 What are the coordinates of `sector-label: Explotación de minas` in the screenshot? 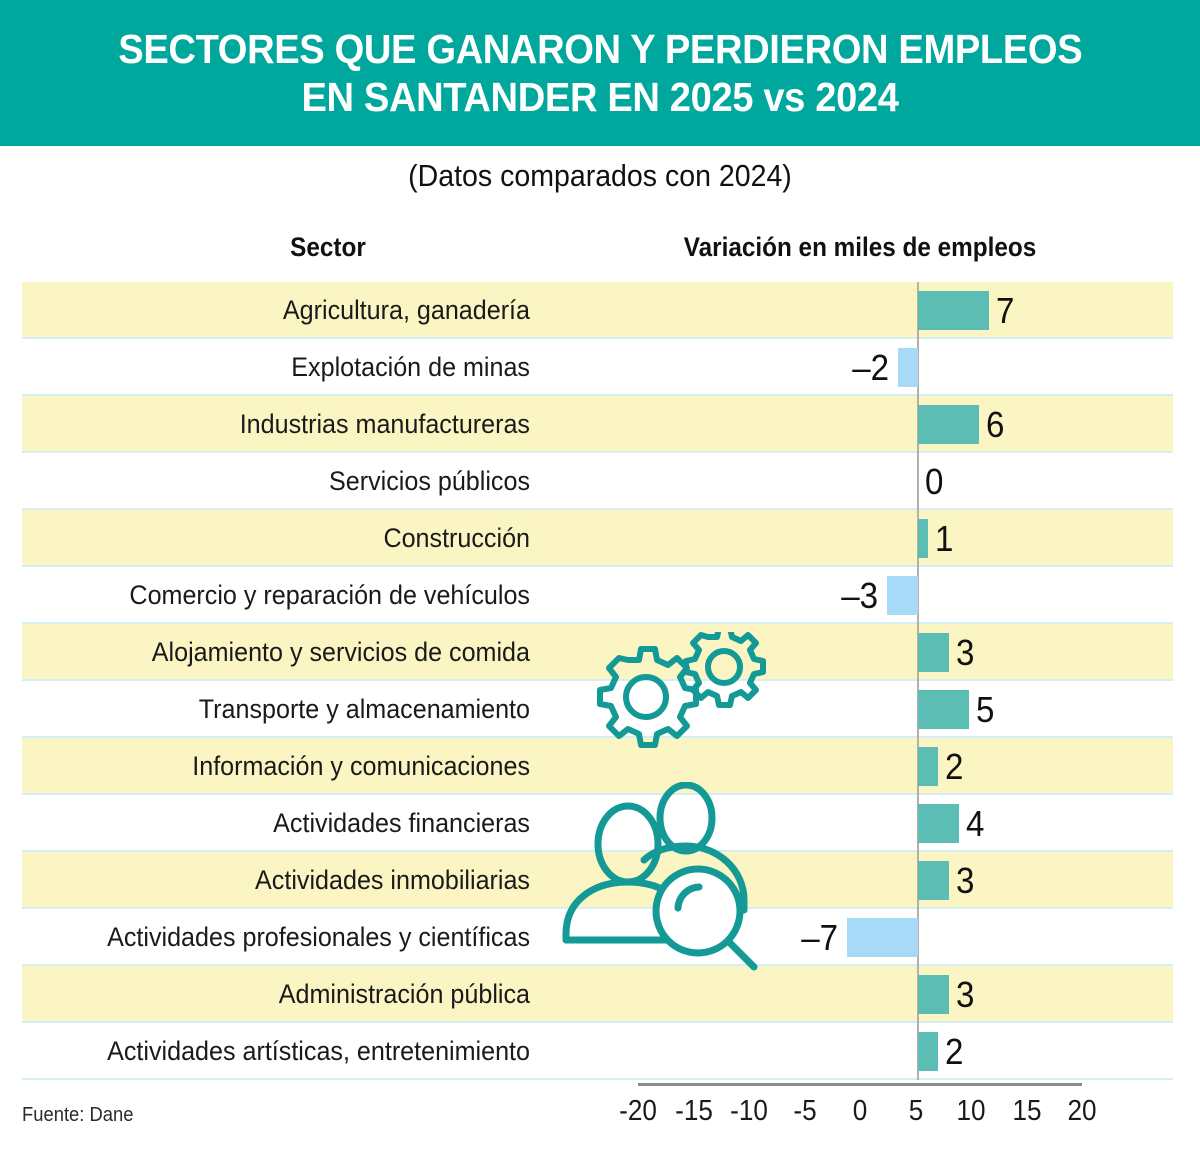 It's located at (410, 367).